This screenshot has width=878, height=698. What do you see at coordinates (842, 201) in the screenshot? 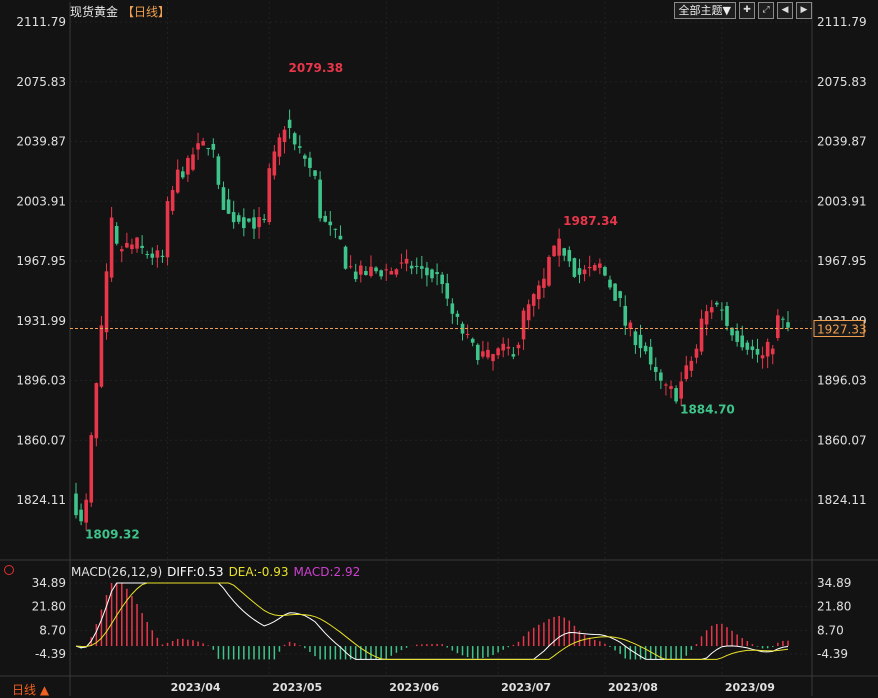
I see `price-tick-right: 2003.91` at bounding box center [842, 201].